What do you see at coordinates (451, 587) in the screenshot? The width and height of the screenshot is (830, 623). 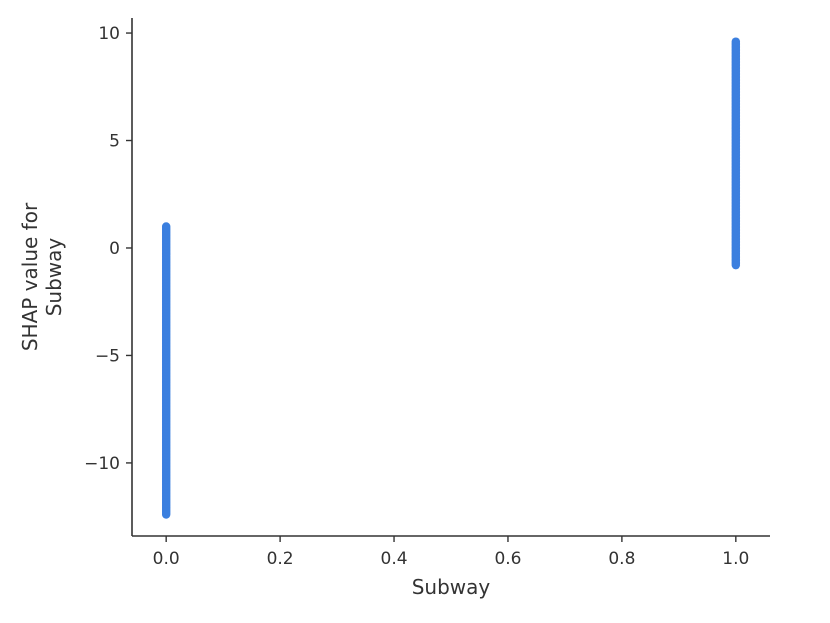 I see `x-axis-label: Subway` at bounding box center [451, 587].